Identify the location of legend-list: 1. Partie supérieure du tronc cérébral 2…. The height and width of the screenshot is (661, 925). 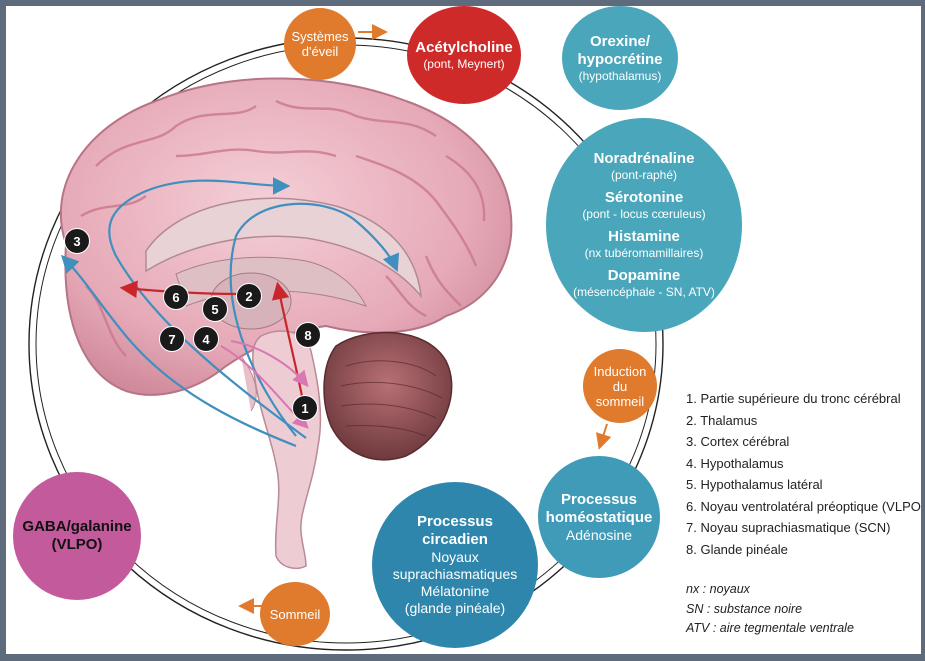
(803, 474).